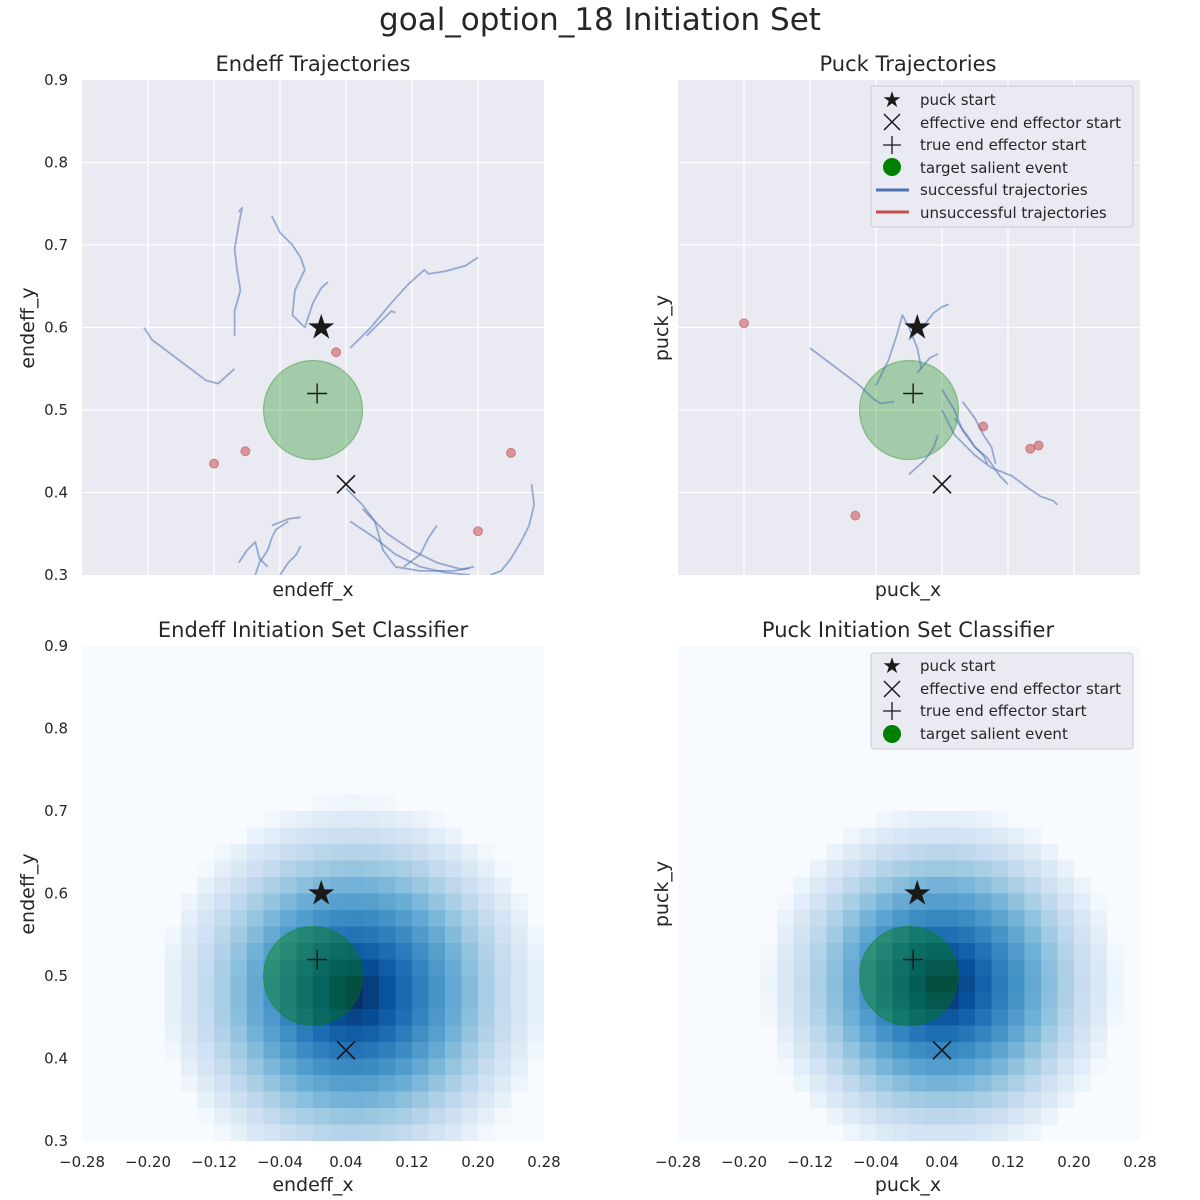  I want to click on target-salient-event-region, so click(909, 976).